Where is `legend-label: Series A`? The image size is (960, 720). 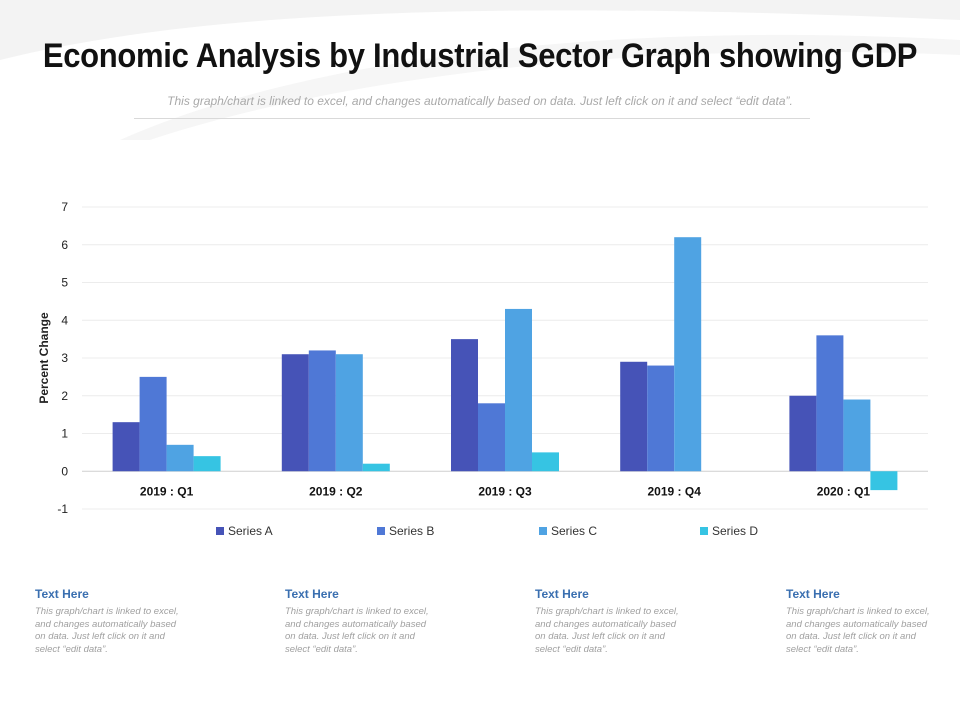 legend-label: Series A is located at coordinates (250, 531).